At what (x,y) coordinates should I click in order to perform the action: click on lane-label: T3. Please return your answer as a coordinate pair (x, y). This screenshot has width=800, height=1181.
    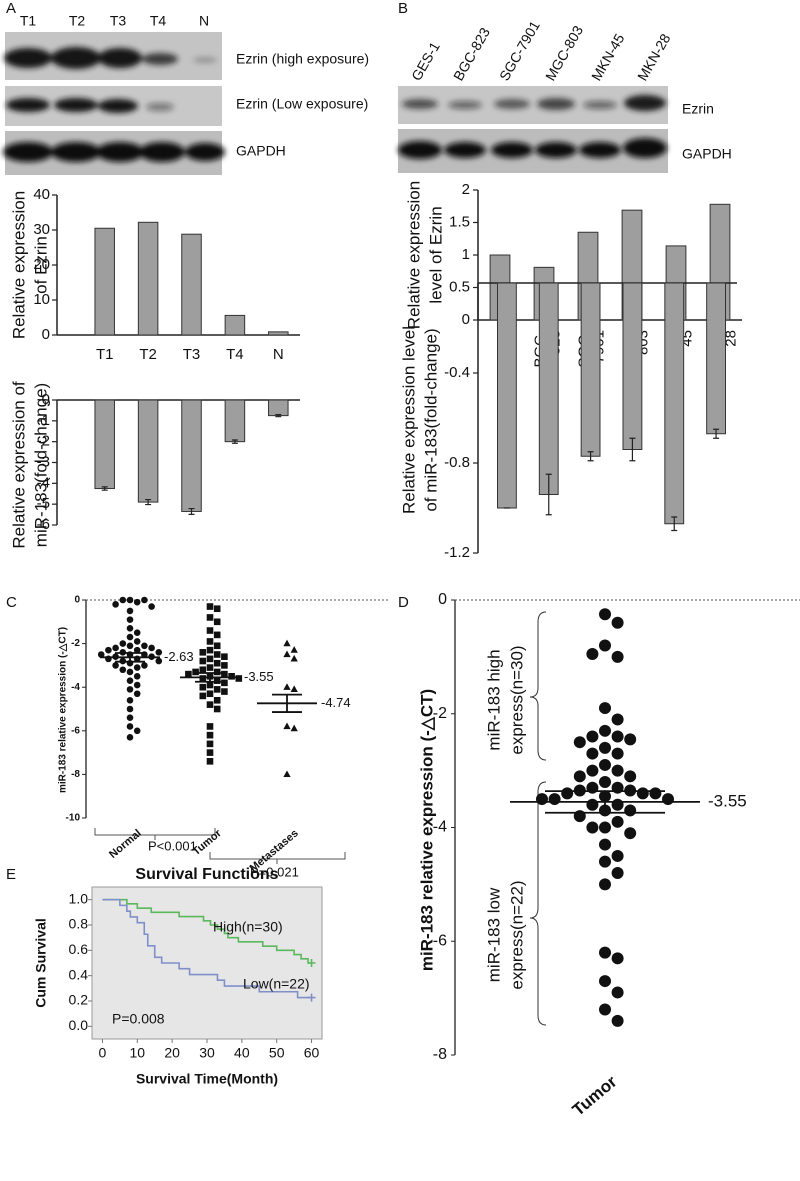
    Looking at the image, I should click on (118, 21).